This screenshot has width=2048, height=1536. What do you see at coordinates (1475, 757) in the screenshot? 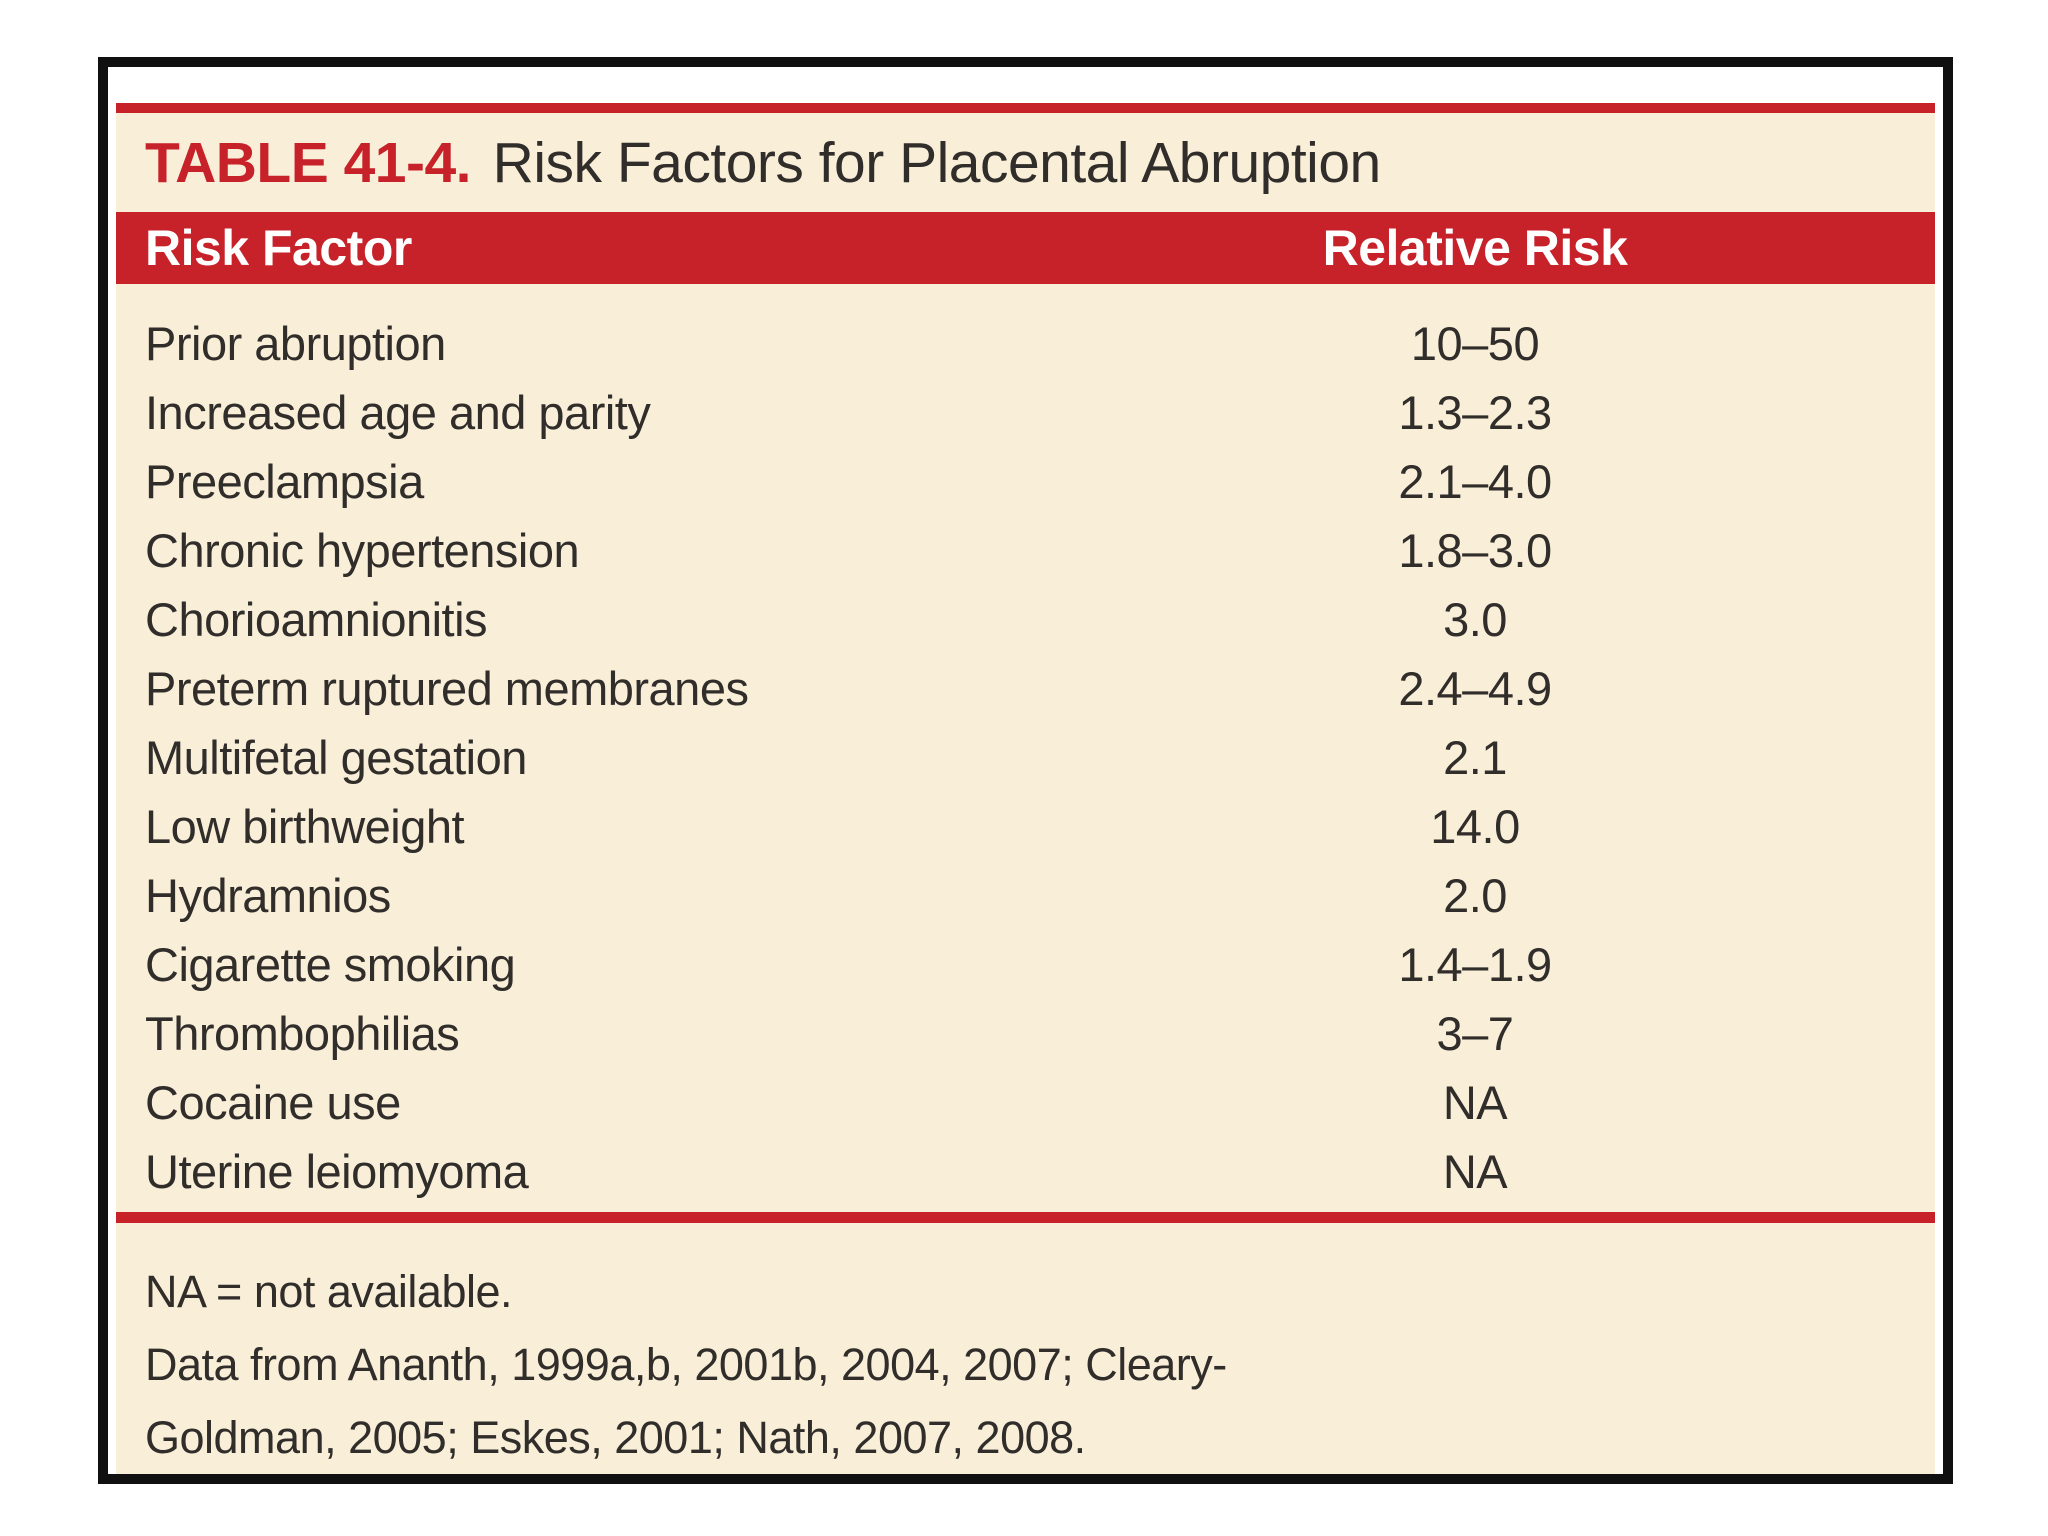
I see `relative-risk-cell: 2.1` at bounding box center [1475, 757].